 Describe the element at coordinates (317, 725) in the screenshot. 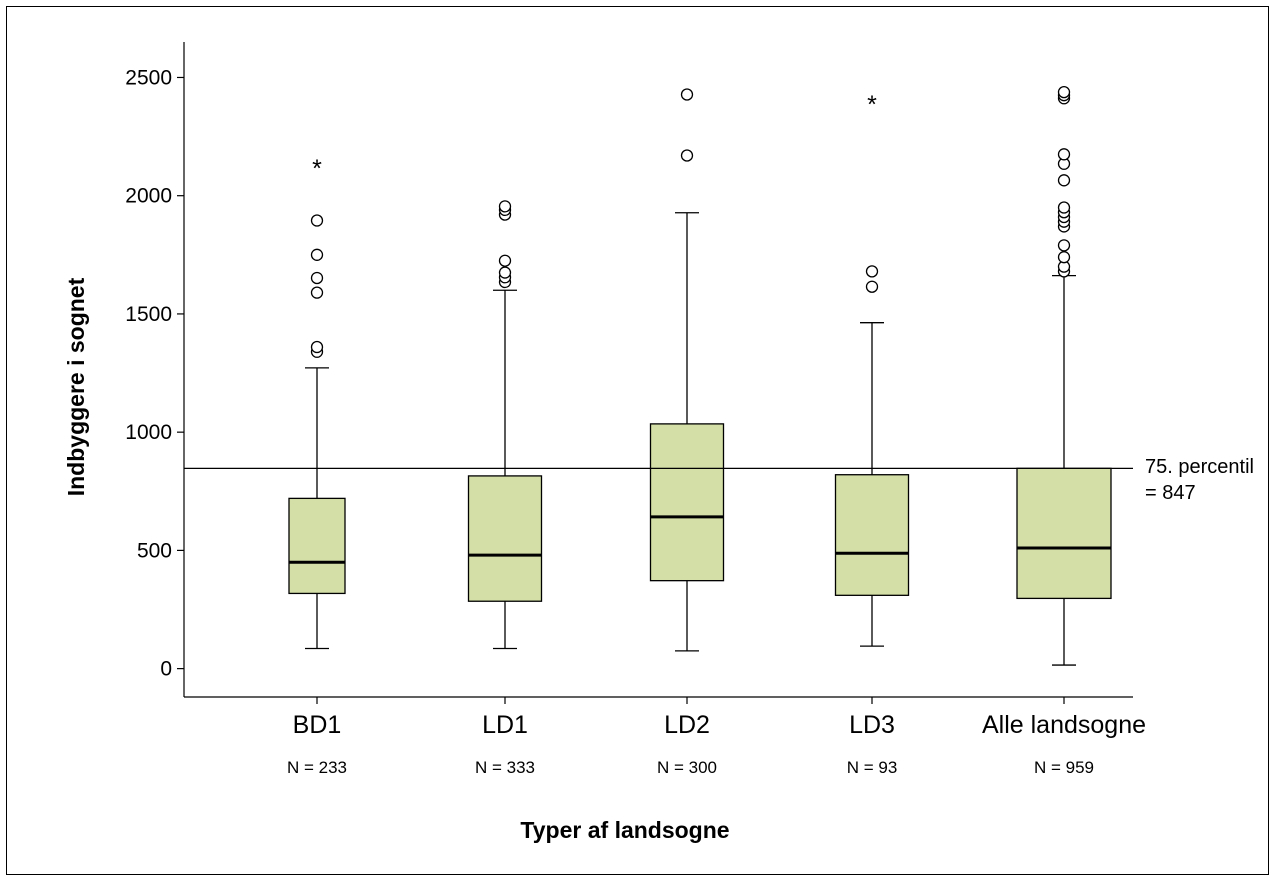

I see `category-label: BD1` at that location.